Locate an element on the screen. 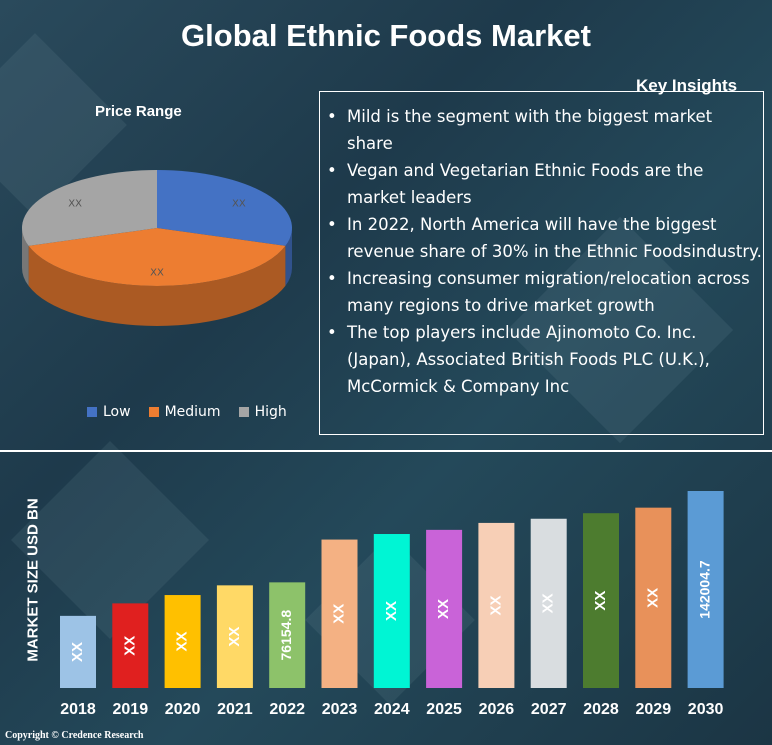  bar-2026 is located at coordinates (496, 605).